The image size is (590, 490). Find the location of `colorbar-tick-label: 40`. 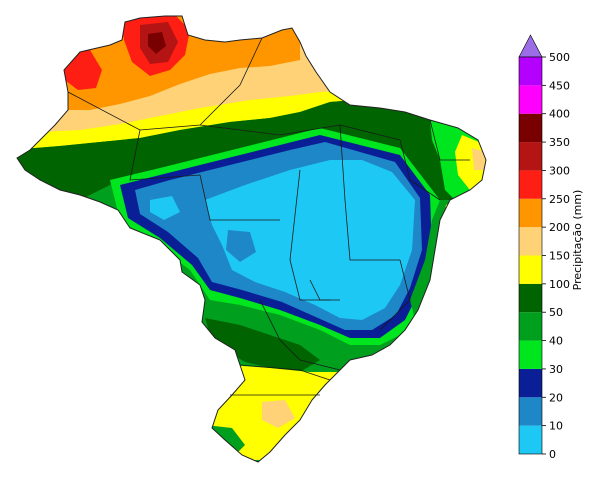

colorbar-tick-label: 40 is located at coordinates (556, 341).